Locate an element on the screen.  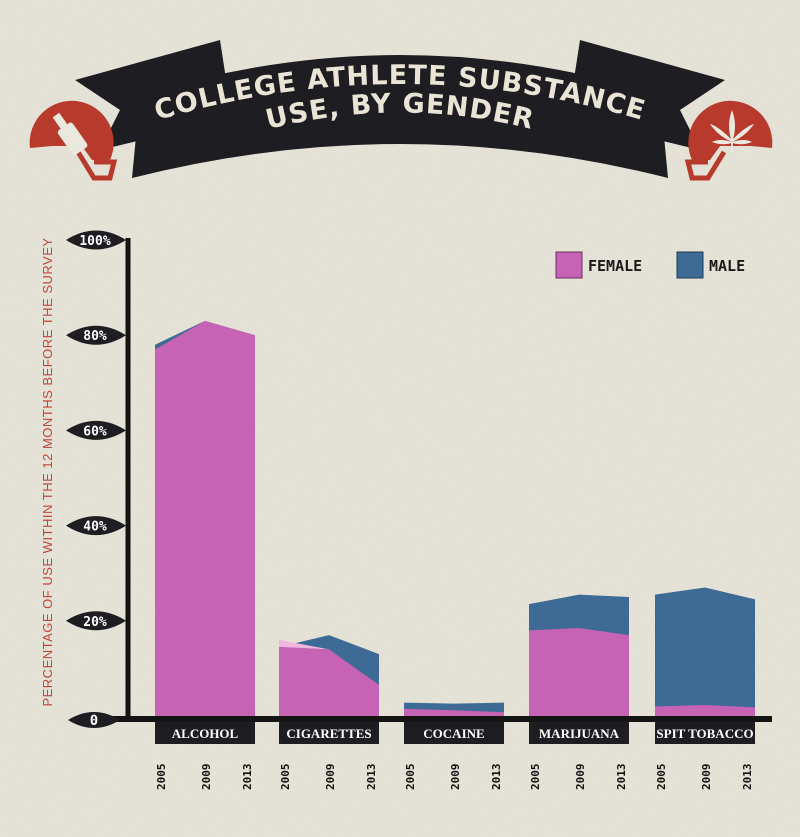
category-label-spit-tobacco: SPIT TOBACCO is located at coordinates (705, 733).